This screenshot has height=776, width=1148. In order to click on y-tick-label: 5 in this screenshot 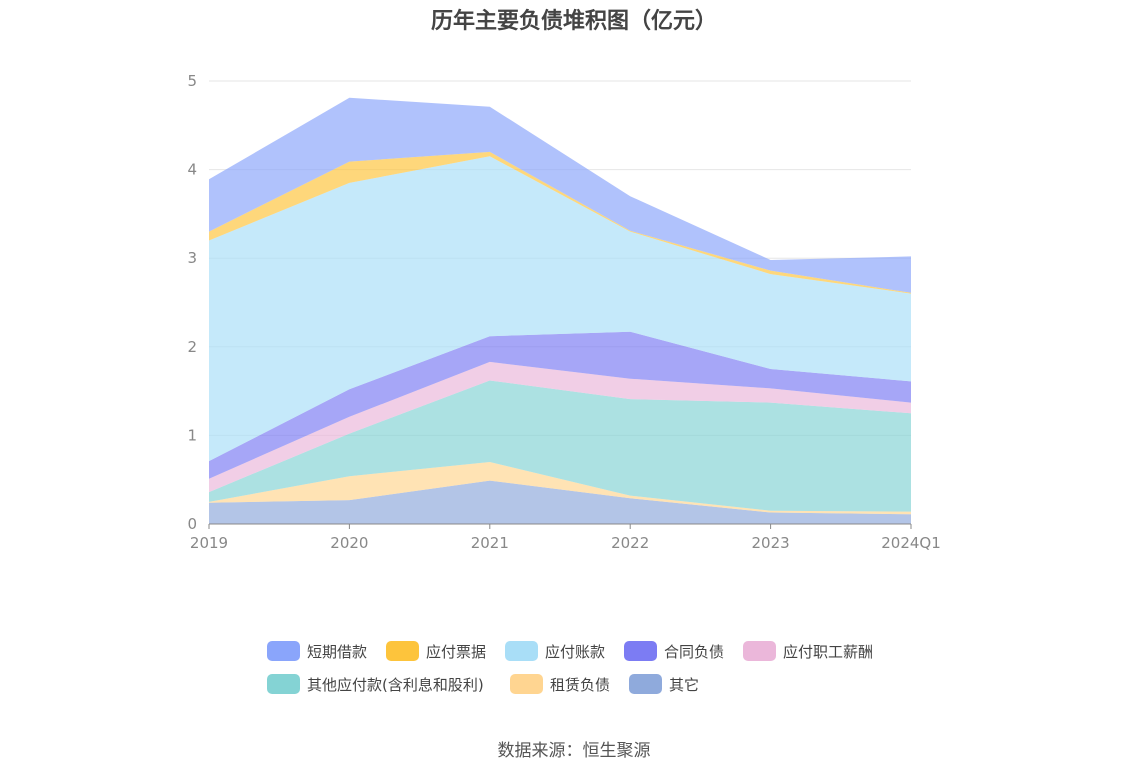, I will do `click(192, 81)`.